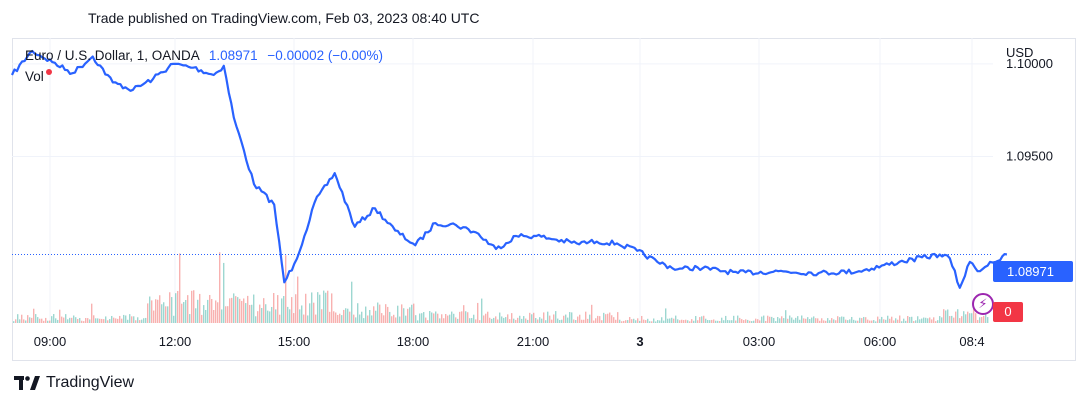  Describe the element at coordinates (74, 383) in the screenshot. I see `footer-brand: TradingView` at that location.